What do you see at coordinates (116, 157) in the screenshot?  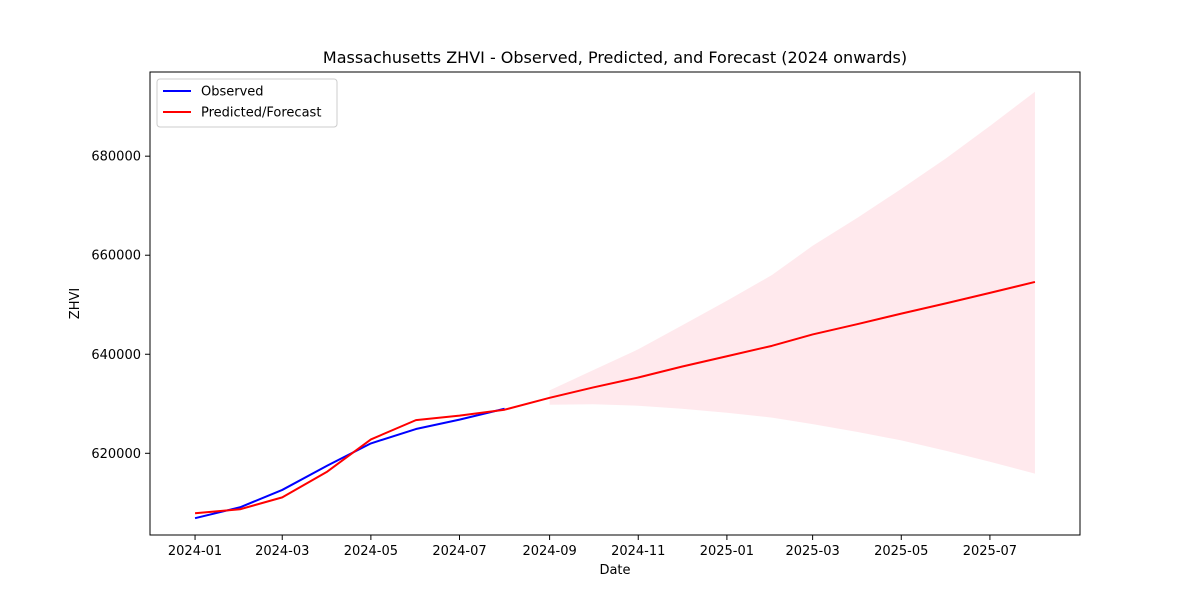 I see `y-tick-label: 680000` at bounding box center [116, 157].